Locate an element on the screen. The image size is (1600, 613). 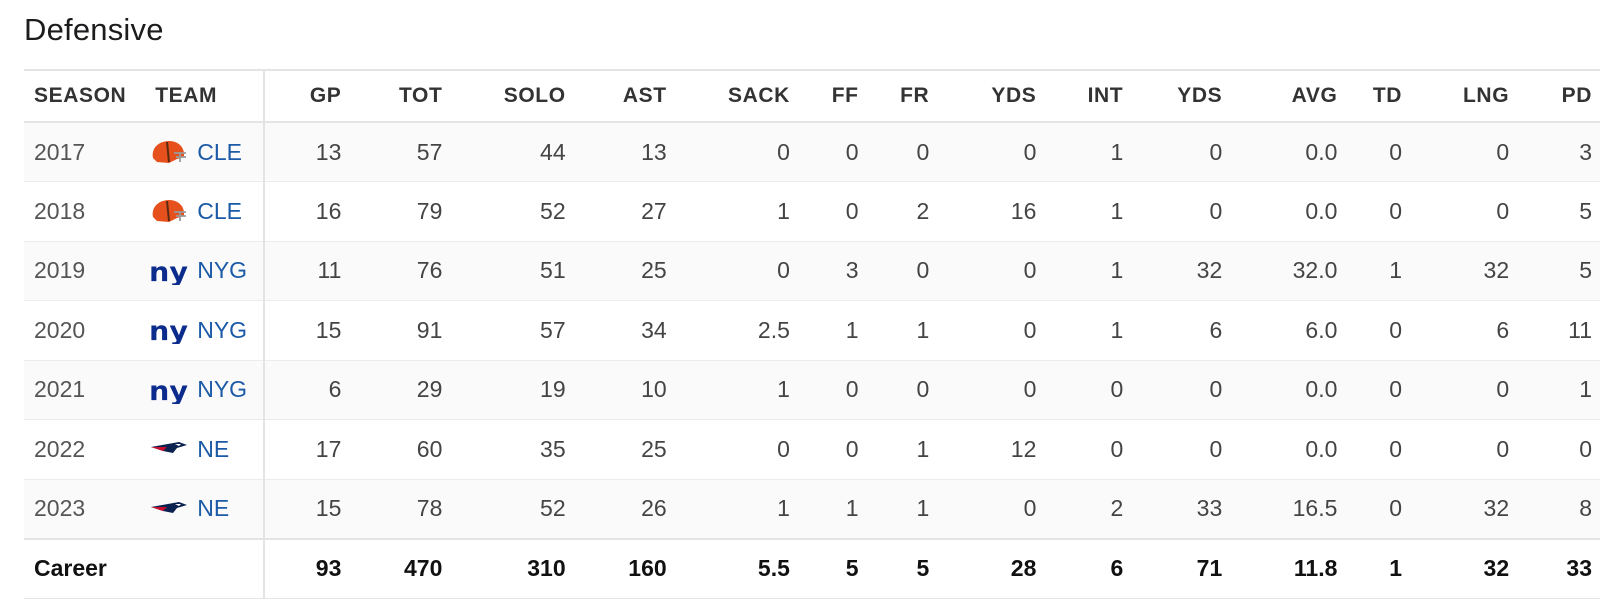
table-row: 2020 ny NYG 15 91 57 34 2.5 1 1 0 1 6 6.0 0 6 11 is located at coordinates (812, 330).